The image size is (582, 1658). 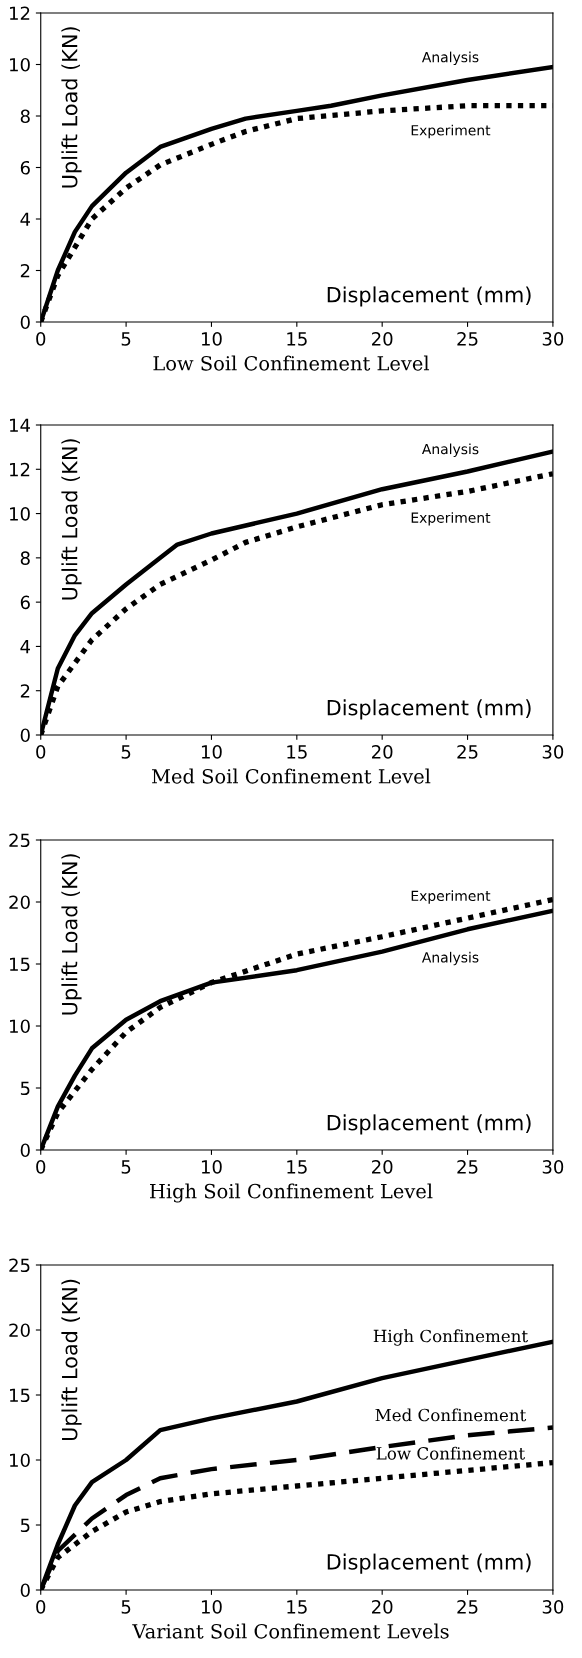 I want to click on y-tick-label: 14, so click(x=20, y=425).